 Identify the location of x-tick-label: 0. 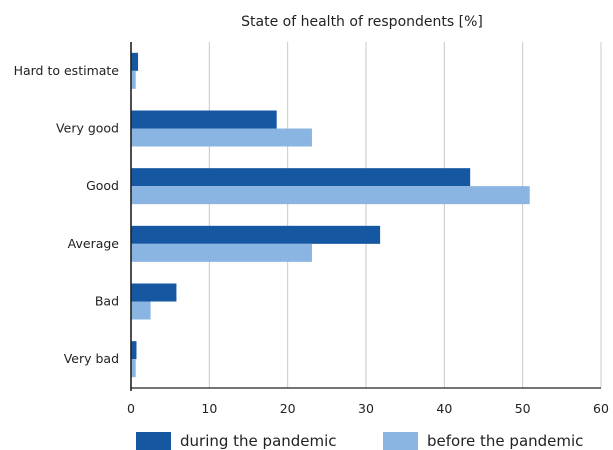
(131, 408).